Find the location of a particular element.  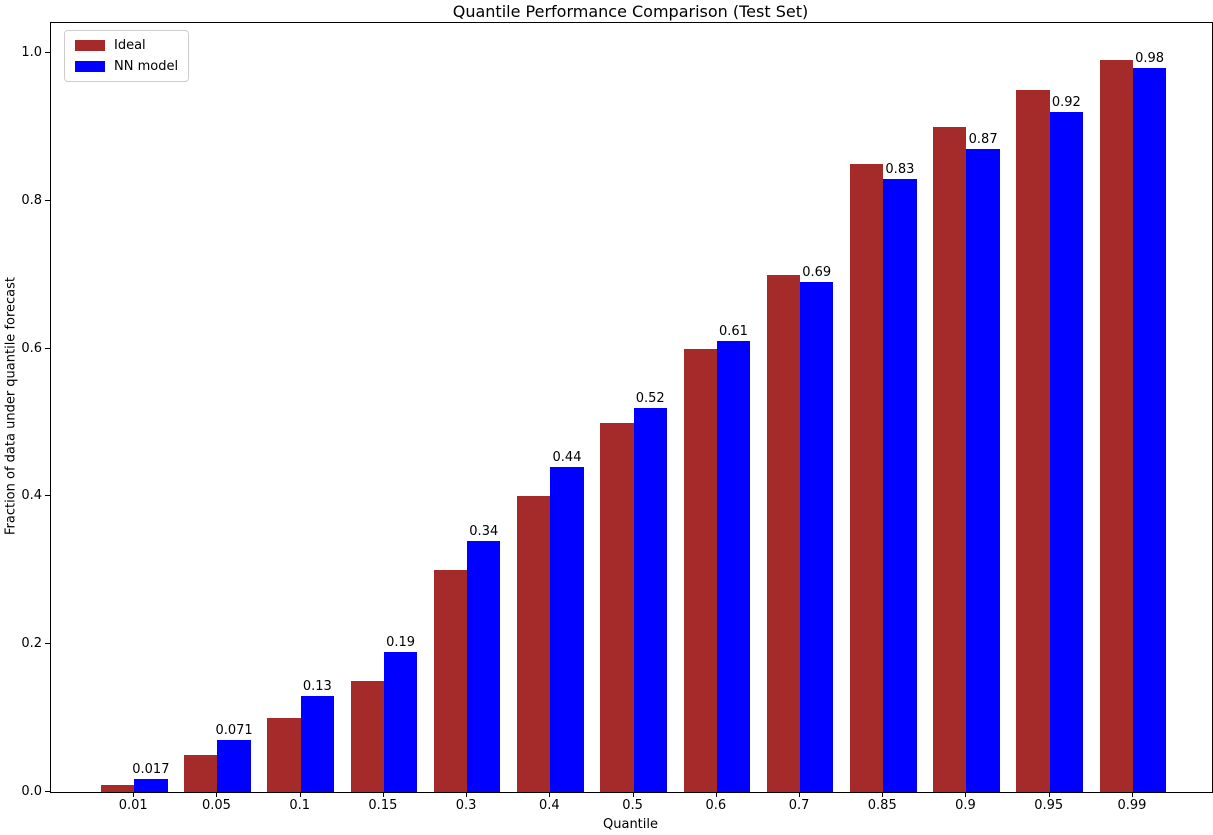

x-tick-label: 0.1 is located at coordinates (300, 805).